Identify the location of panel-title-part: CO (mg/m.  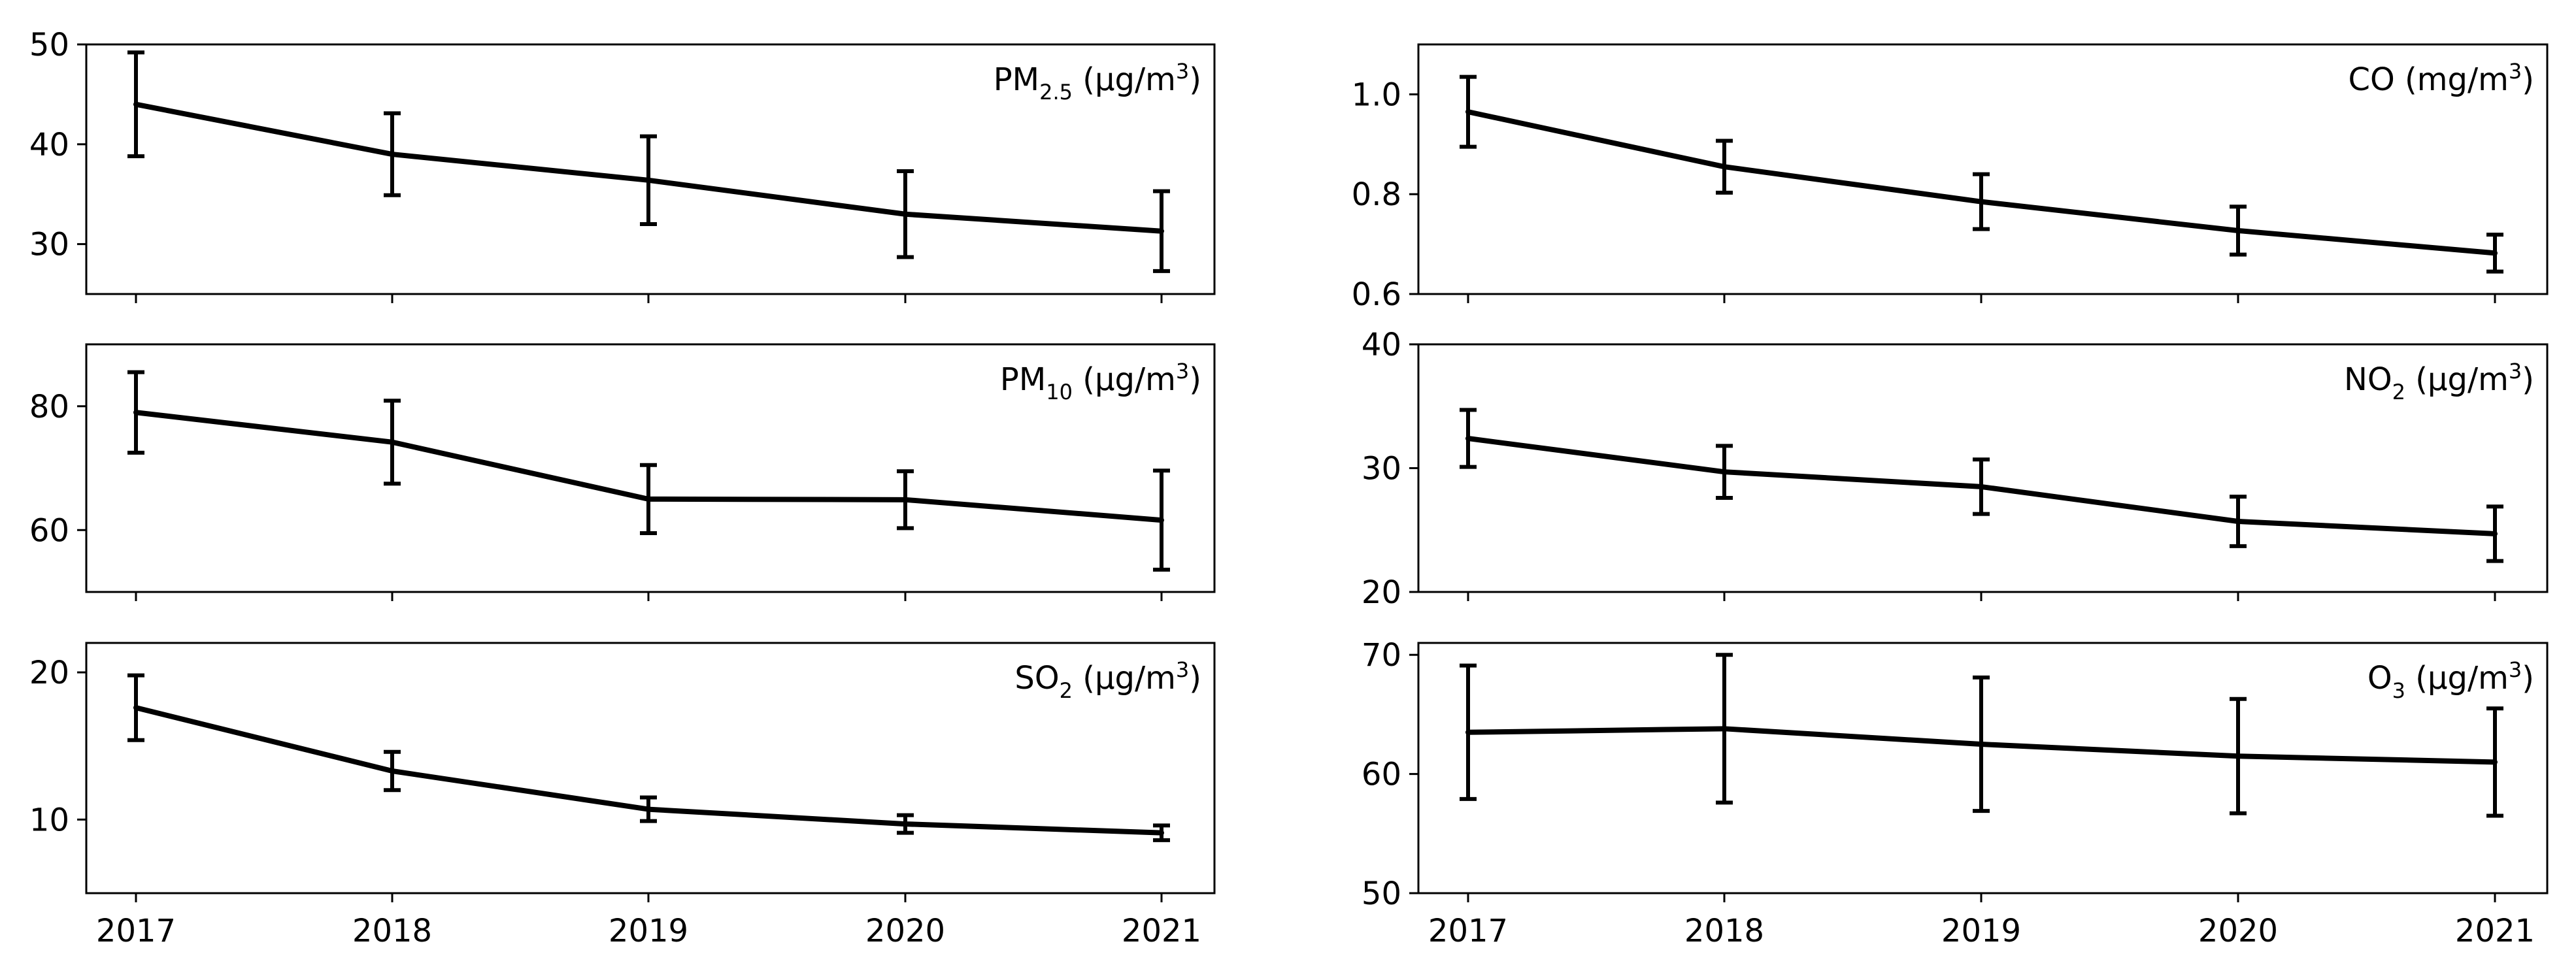
(2428, 79).